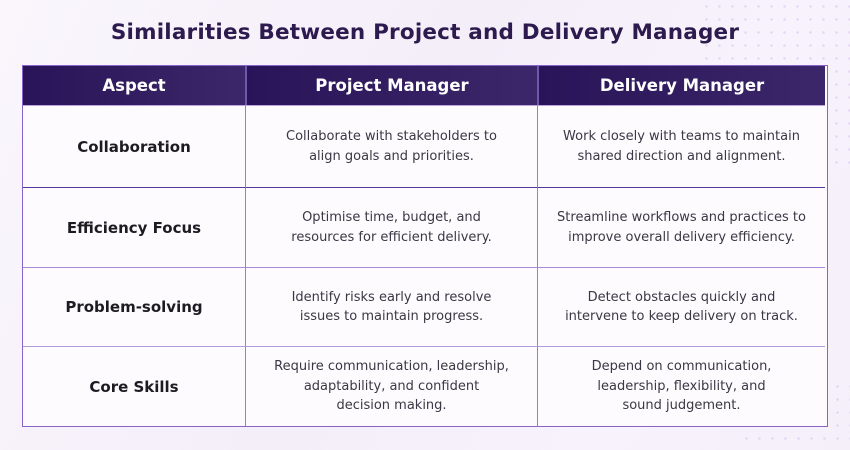 Image resolution: width=850 pixels, height=450 pixels. I want to click on header-cell-aspect: Aspect, so click(134, 85).